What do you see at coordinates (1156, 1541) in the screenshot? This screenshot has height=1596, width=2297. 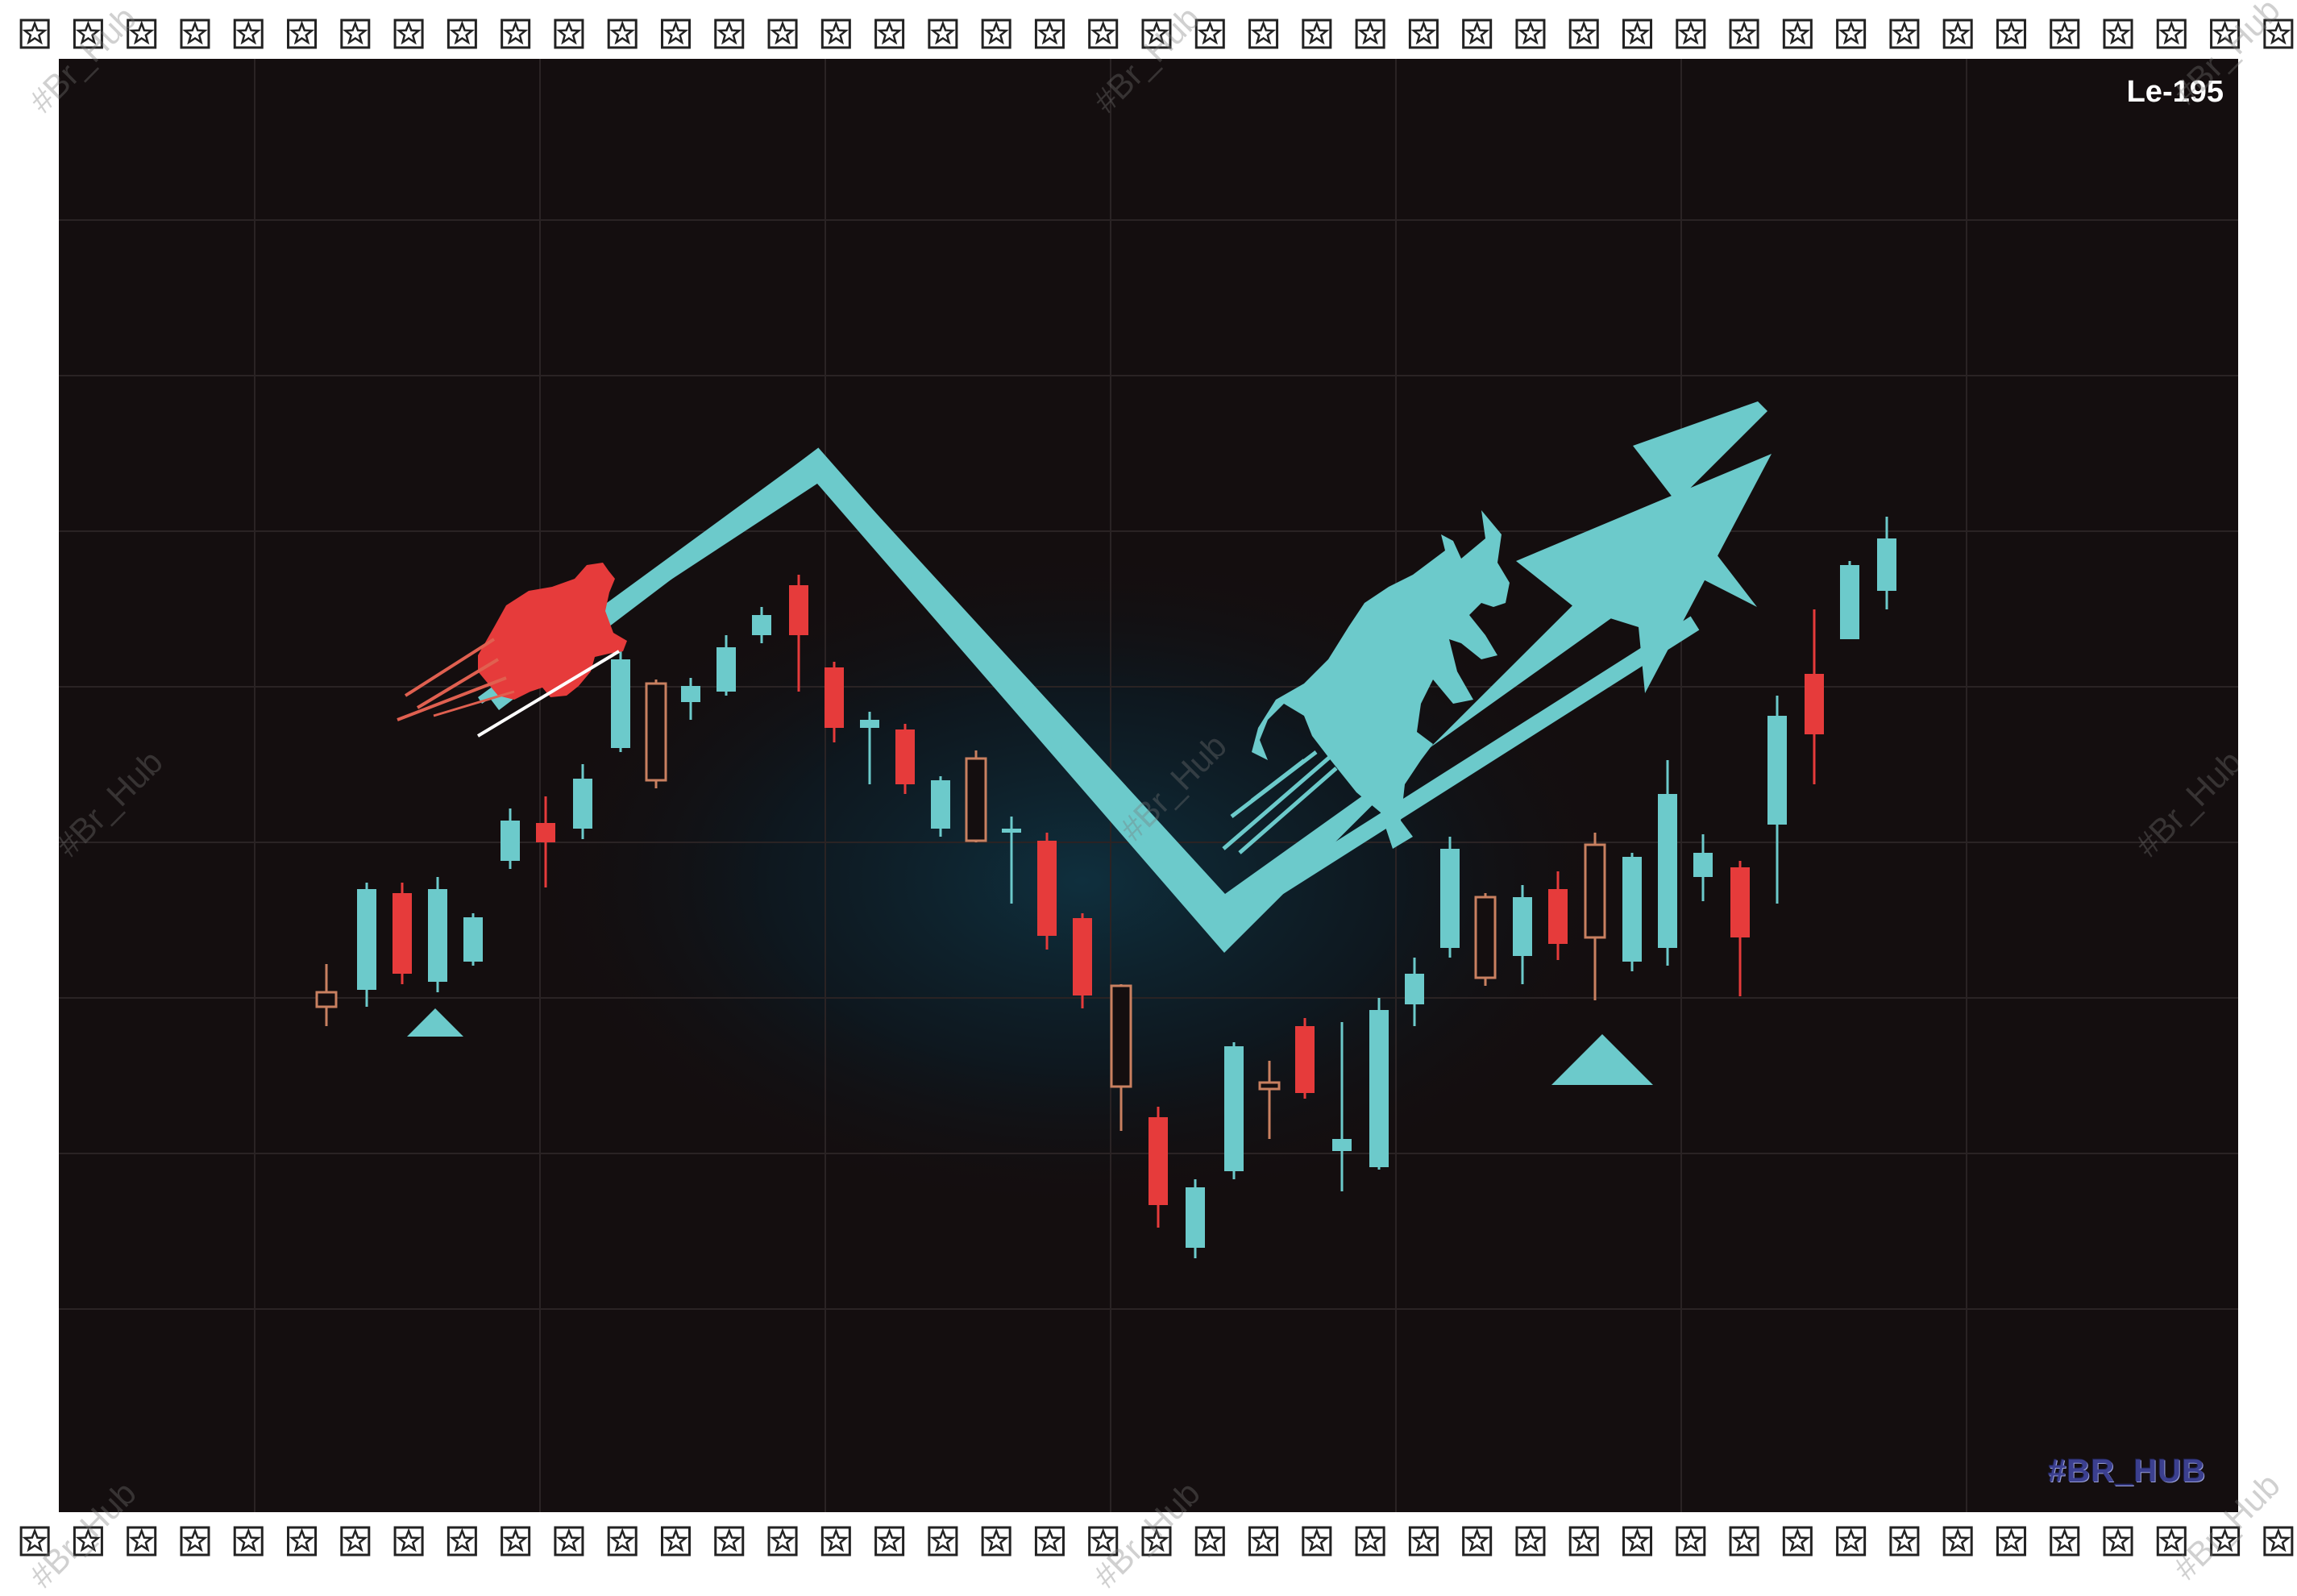 I see `star-border-bottom` at bounding box center [1156, 1541].